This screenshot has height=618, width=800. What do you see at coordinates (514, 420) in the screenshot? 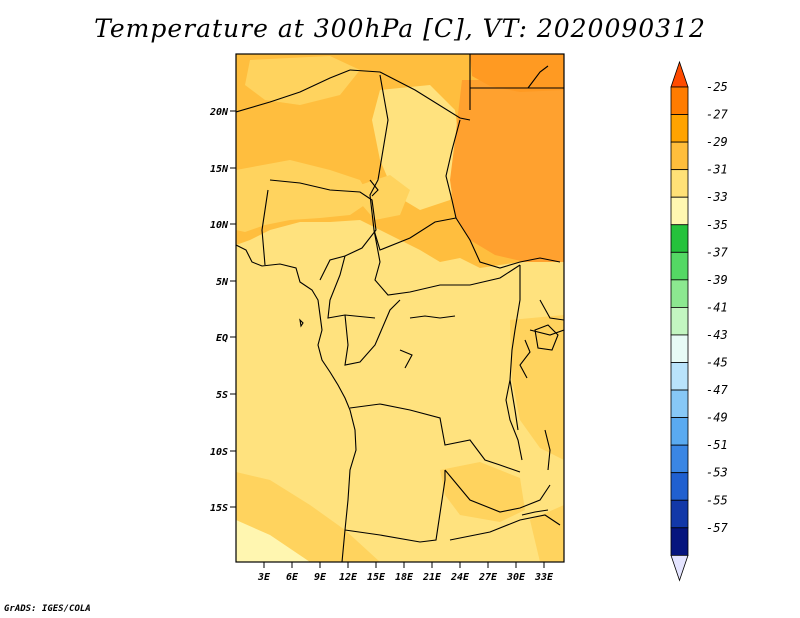
I see `lake-tanganyika` at bounding box center [514, 420].